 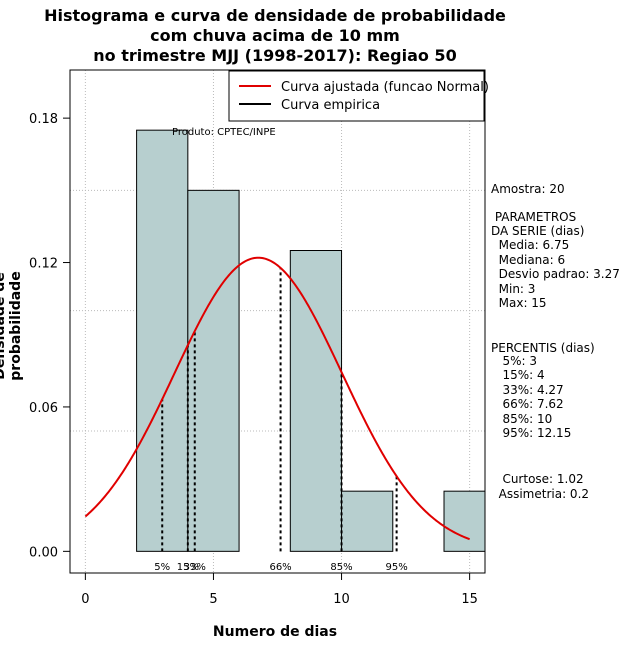 I want to click on y-tick-label: 0.12, so click(x=43, y=264).